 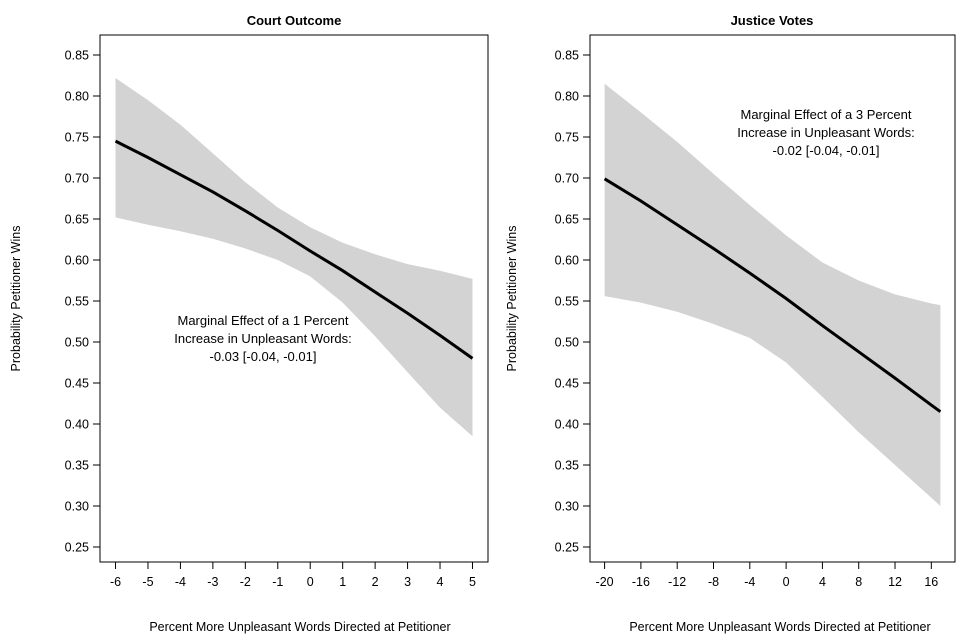 I want to click on x-tick-label: 3, so click(x=407, y=582).